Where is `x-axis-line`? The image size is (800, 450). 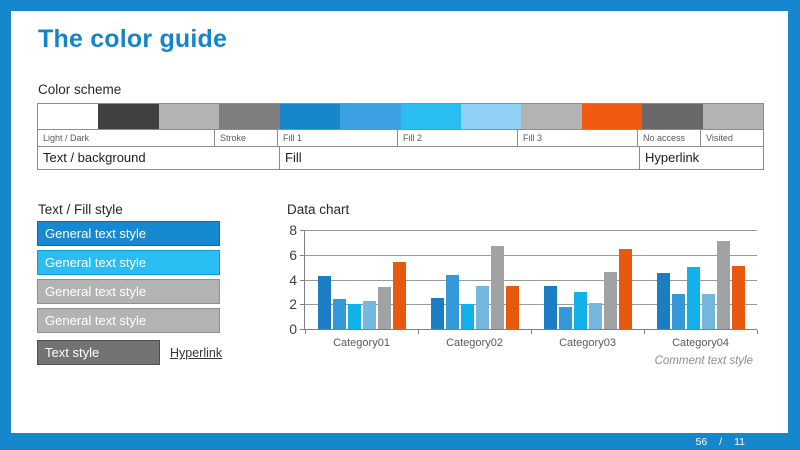 x-axis-line is located at coordinates (531, 329).